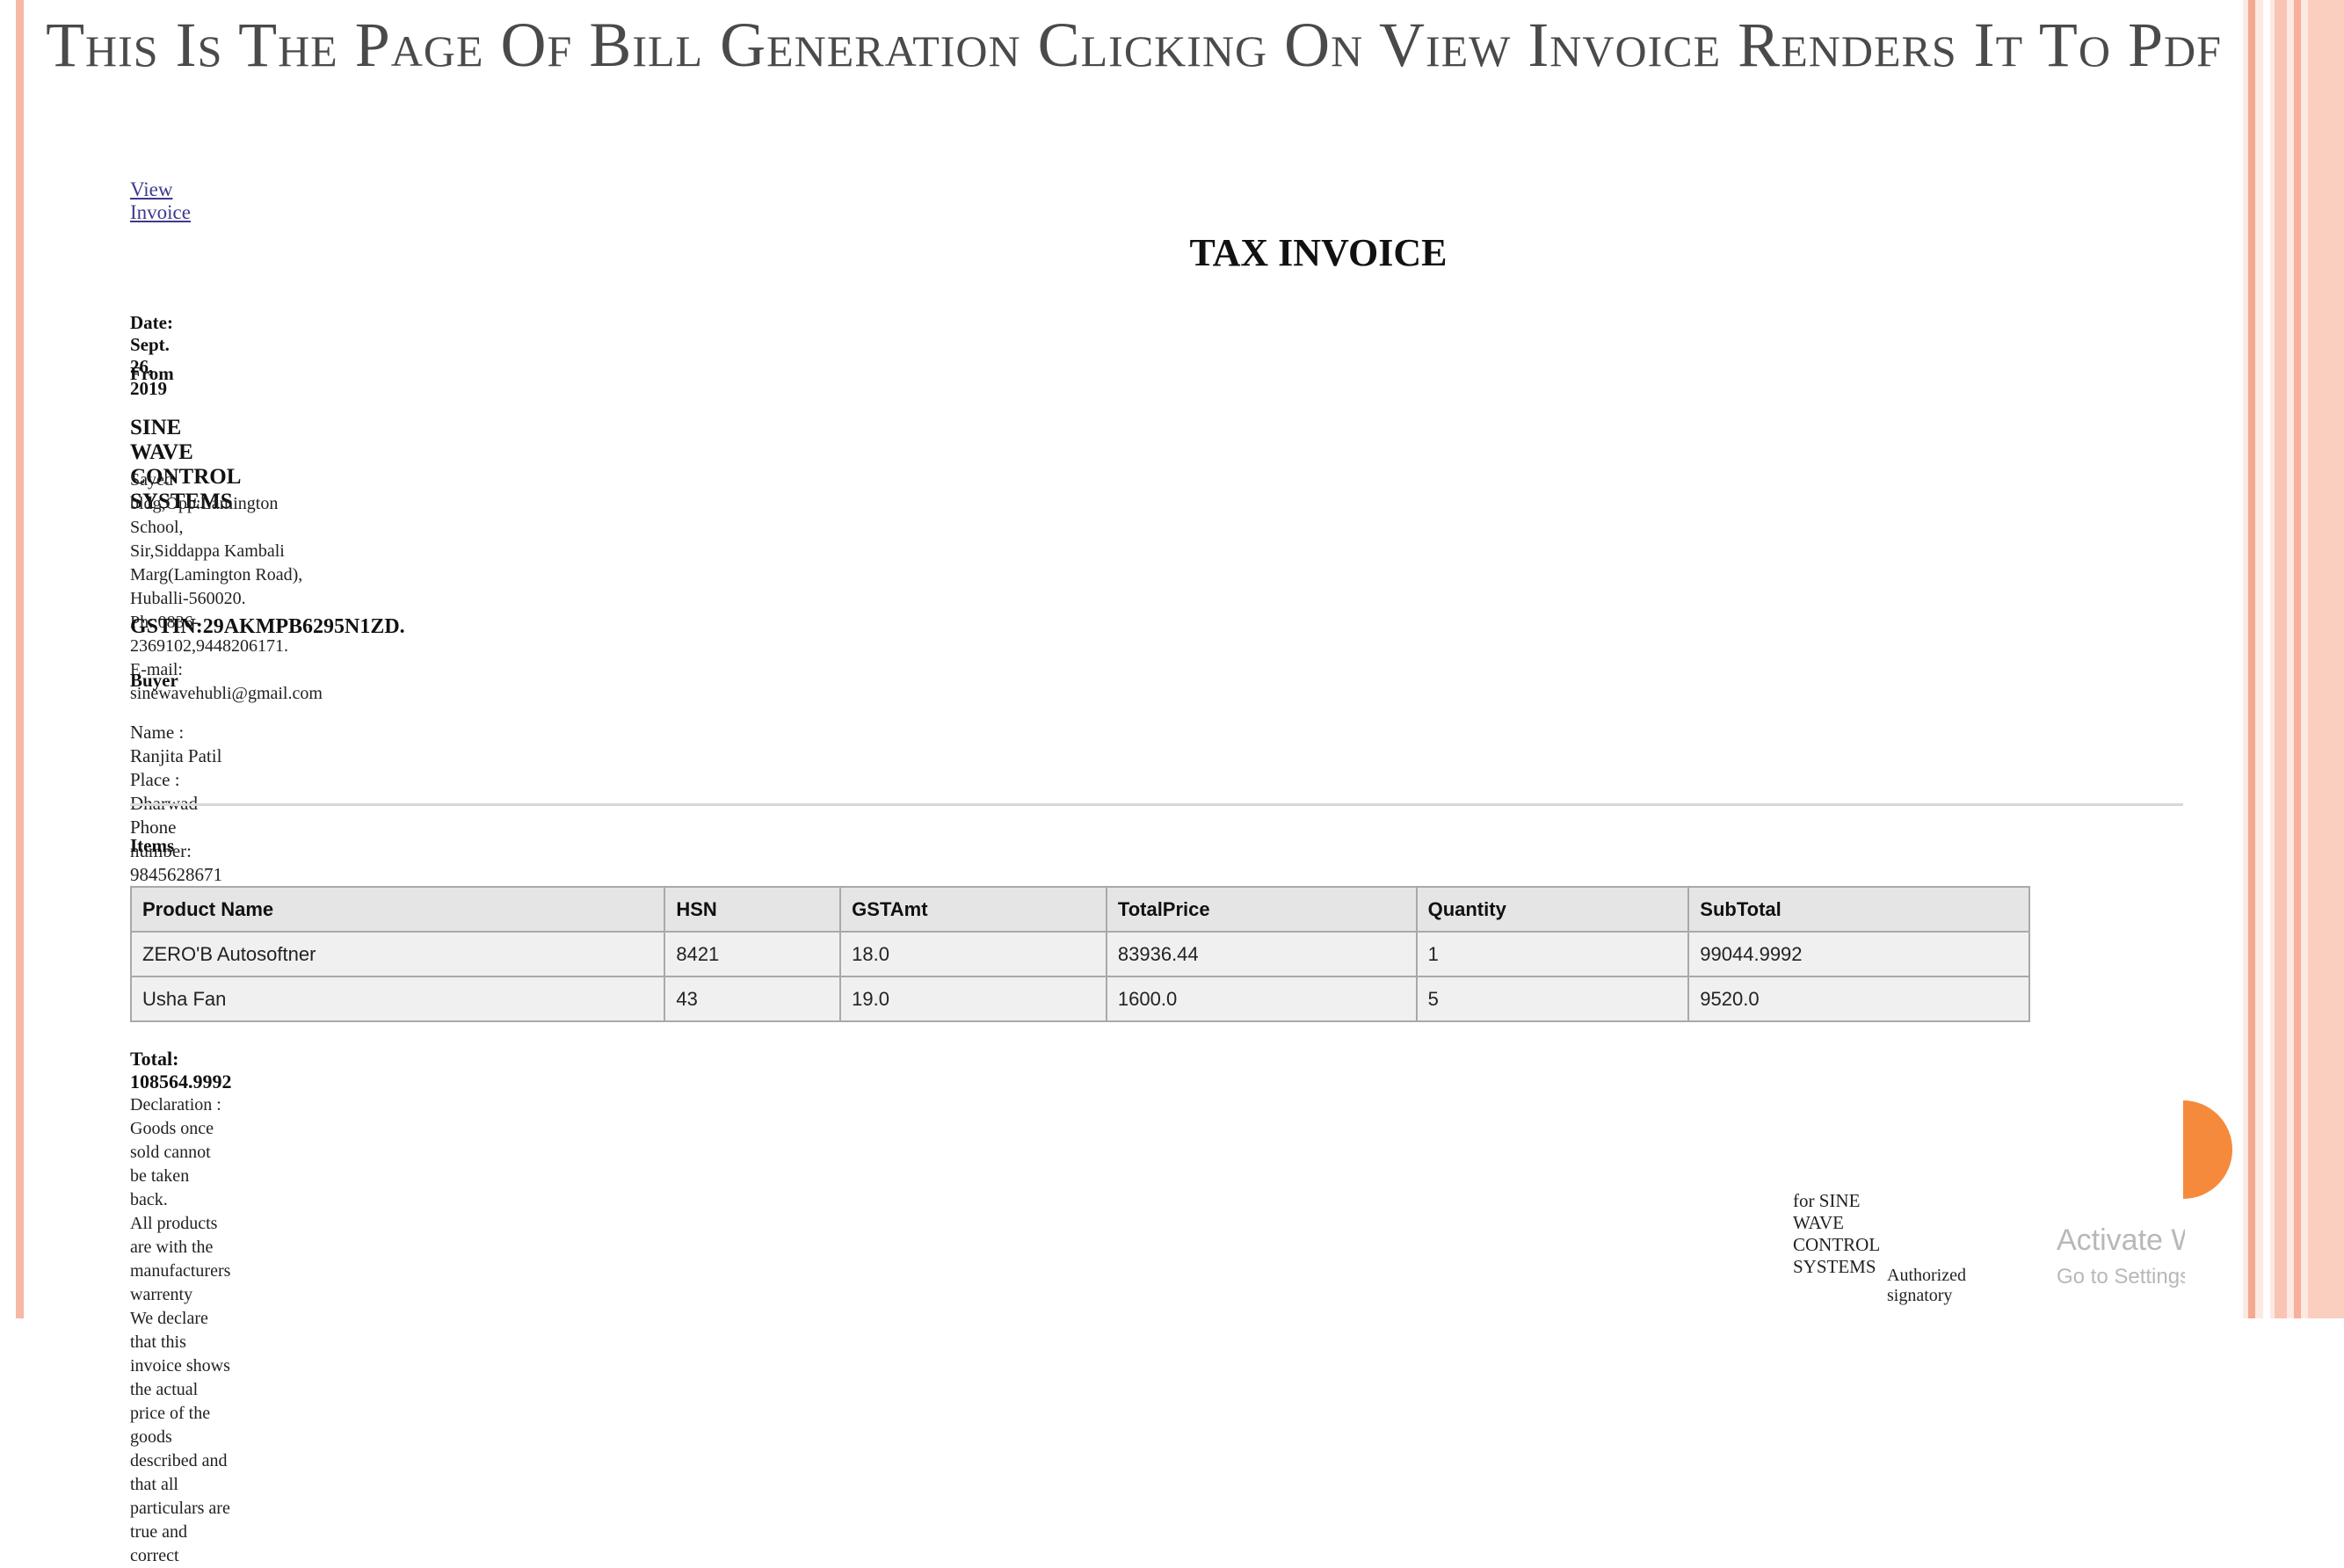 The height and width of the screenshot is (1568, 2344). Describe the element at coordinates (154, 680) in the screenshot. I see `buyer-label: Buyer` at that location.